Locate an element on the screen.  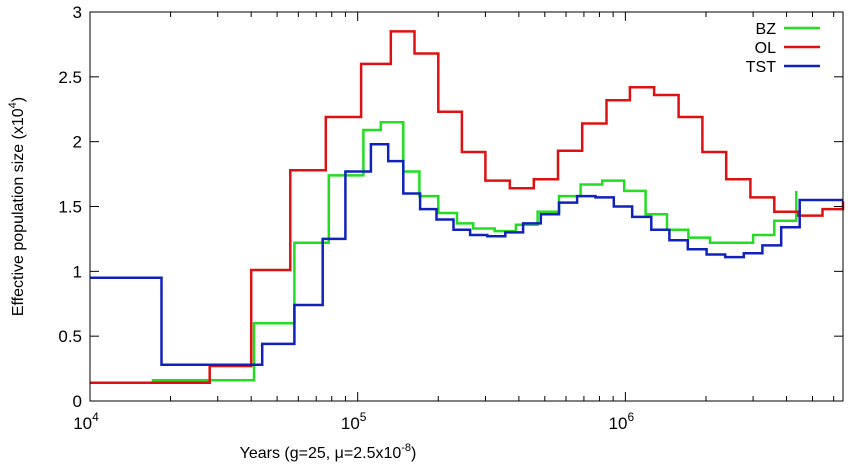
y-tick-label: 3 is located at coordinates (77, 12).